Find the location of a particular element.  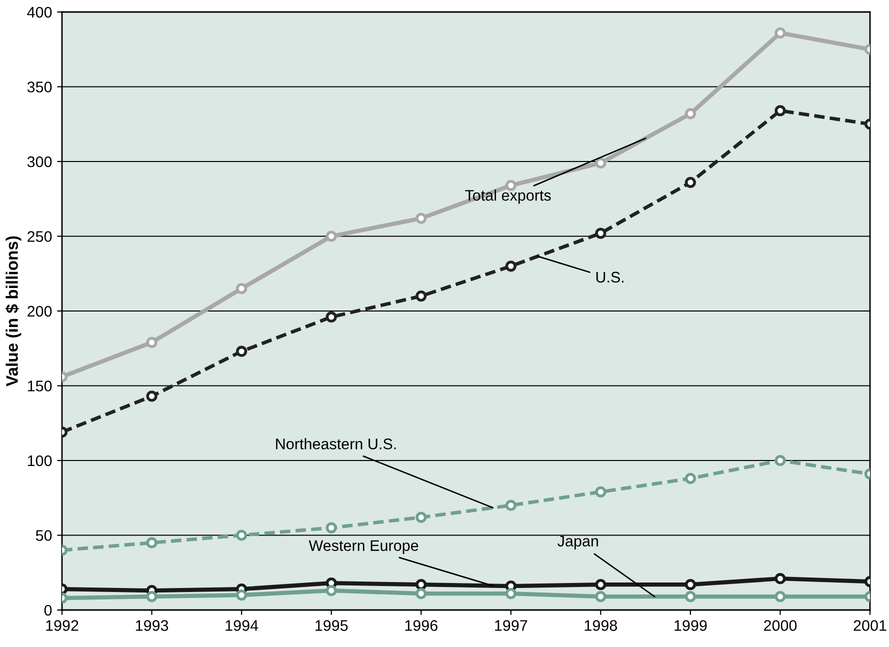

y-tick-label: 50 is located at coordinates (44, 535).